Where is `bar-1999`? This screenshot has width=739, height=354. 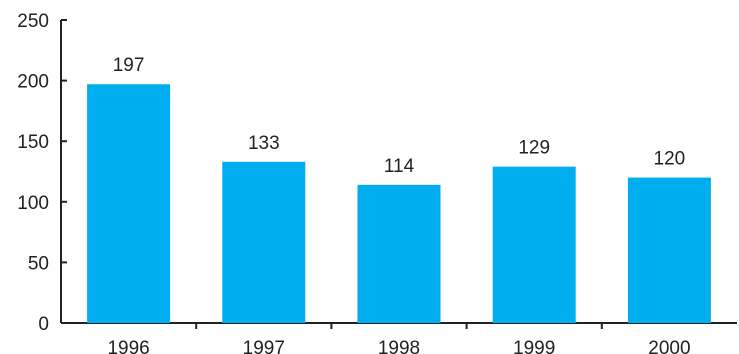
bar-1999 is located at coordinates (534, 244).